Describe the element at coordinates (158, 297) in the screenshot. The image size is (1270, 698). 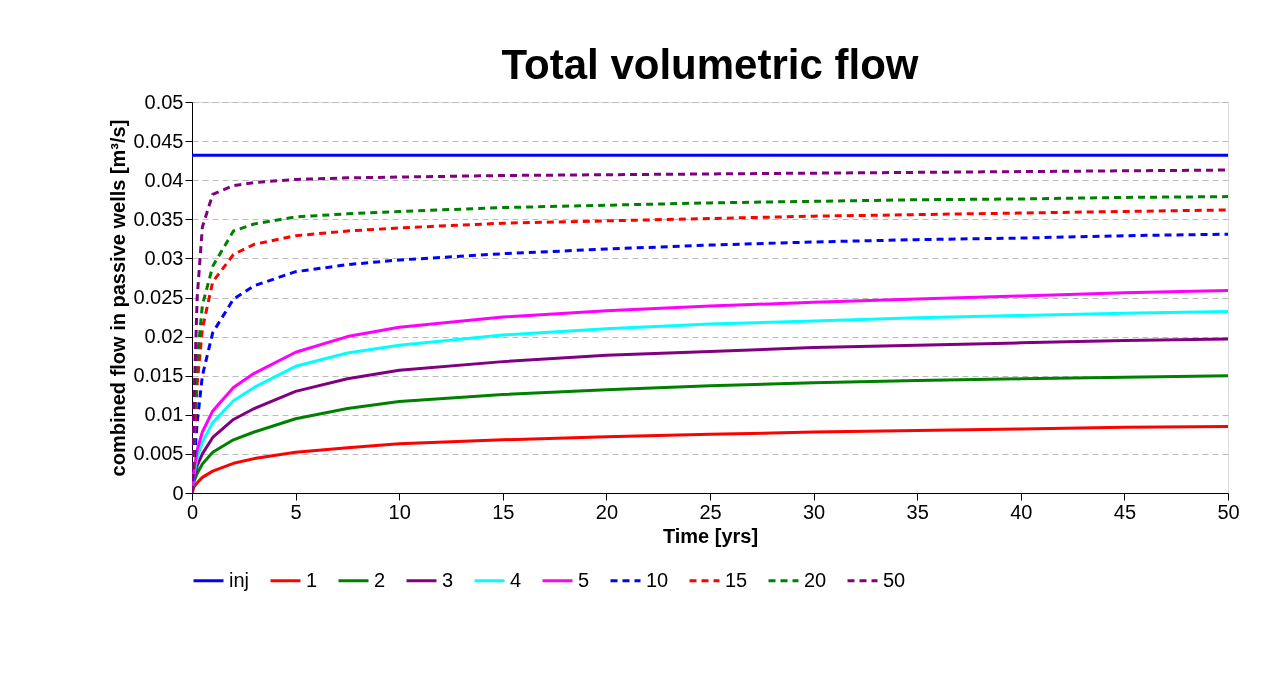
I see `y-tick-label: 0.025` at that location.